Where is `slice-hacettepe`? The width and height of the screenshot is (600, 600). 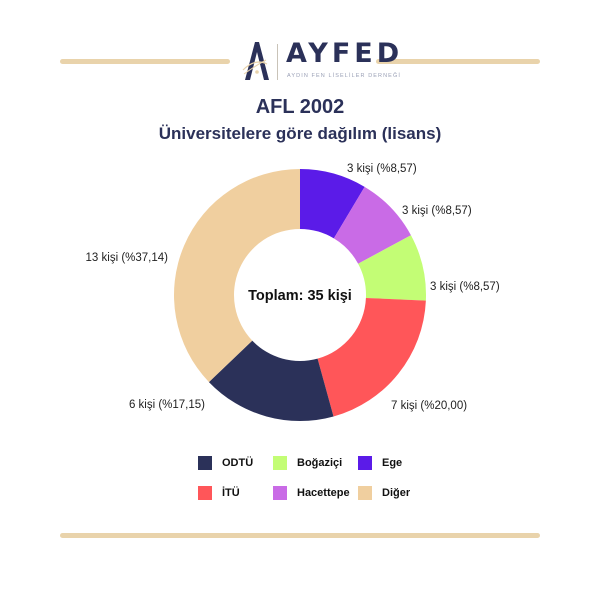 slice-hacettepe is located at coordinates (372, 225).